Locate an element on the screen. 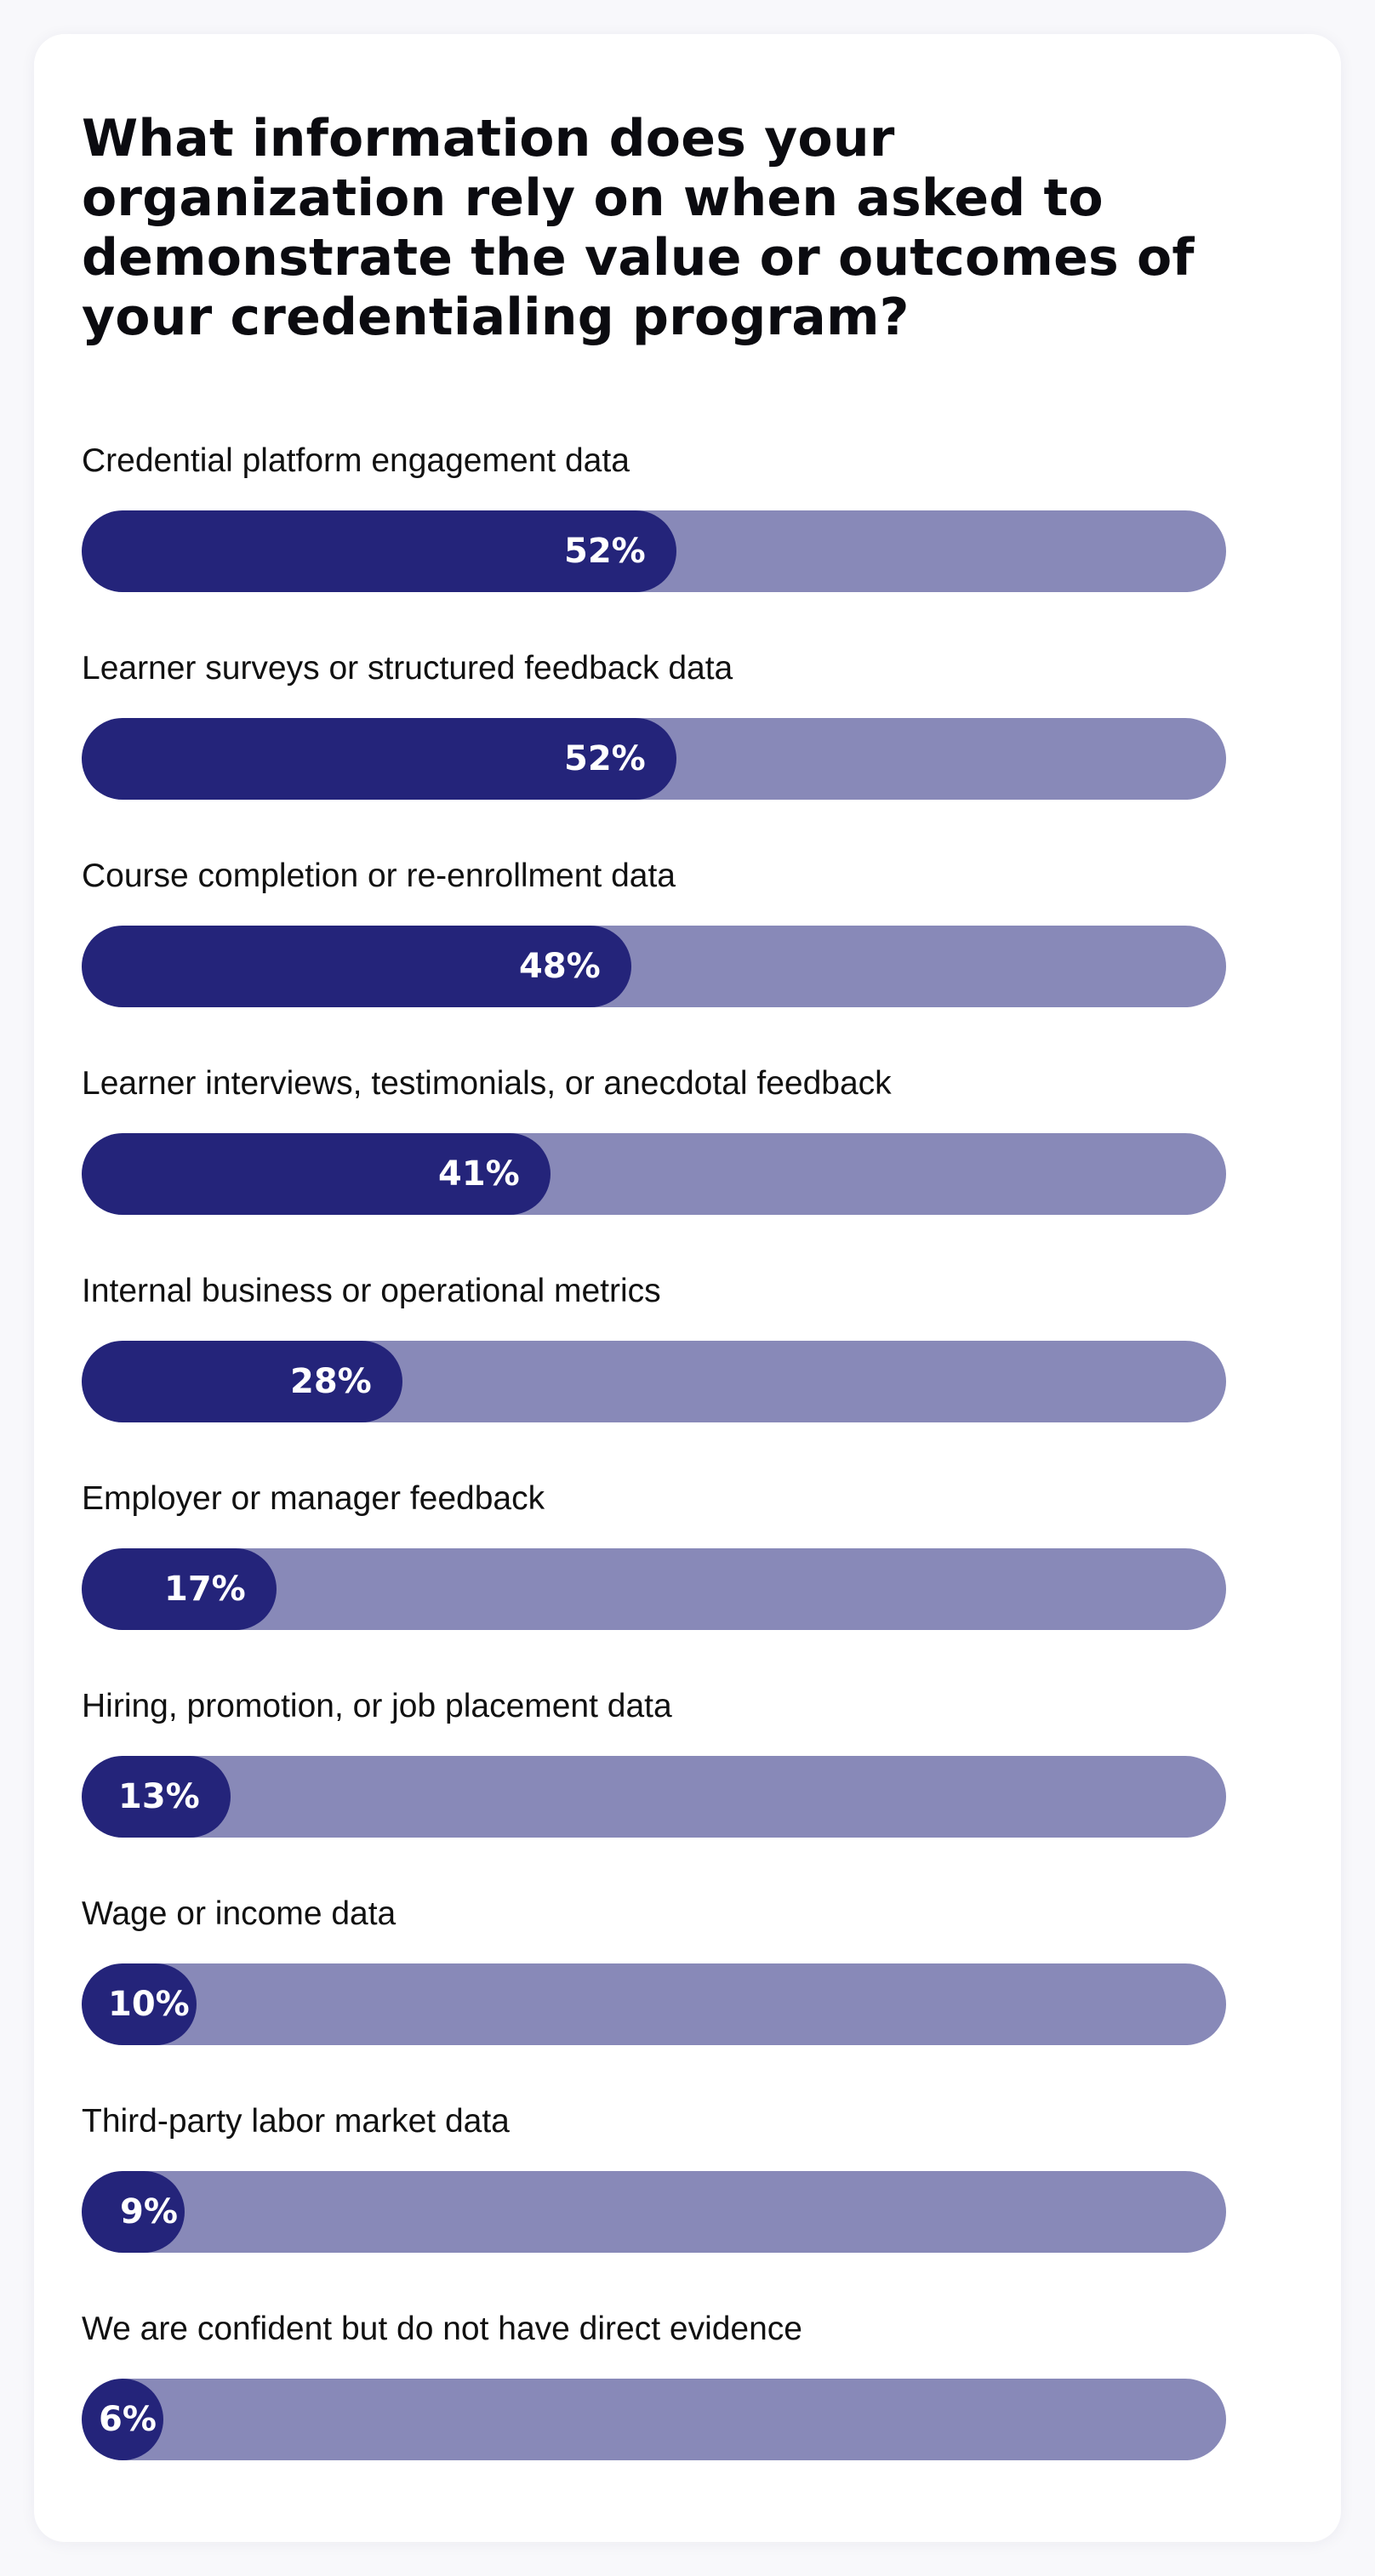 The height and width of the screenshot is (2576, 1375). bar-track: 28% is located at coordinates (654, 1381).